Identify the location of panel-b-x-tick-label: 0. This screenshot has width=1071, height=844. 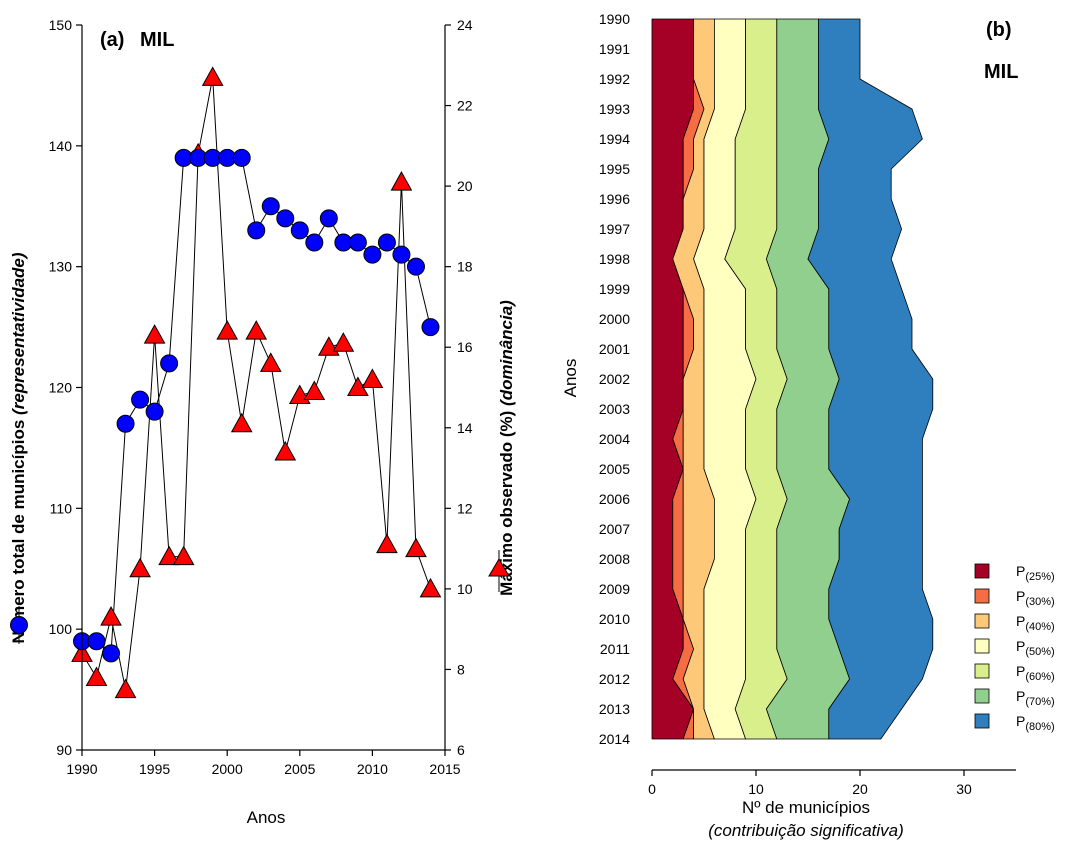
(652, 789).